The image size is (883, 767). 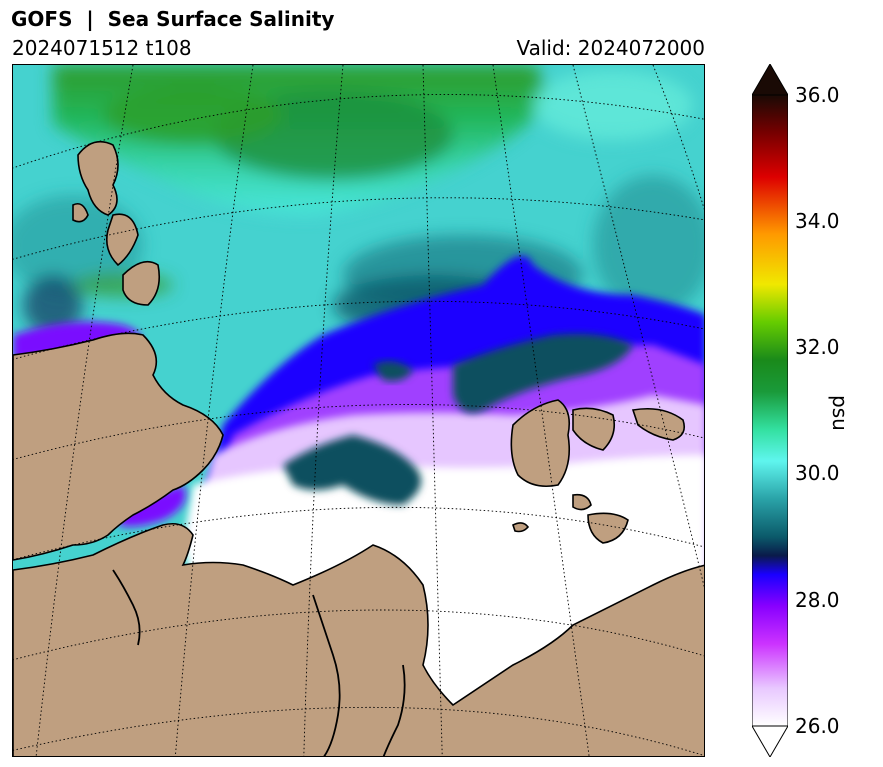 What do you see at coordinates (817, 95) in the screenshot?
I see `colorbar-tick-36: 36.0` at bounding box center [817, 95].